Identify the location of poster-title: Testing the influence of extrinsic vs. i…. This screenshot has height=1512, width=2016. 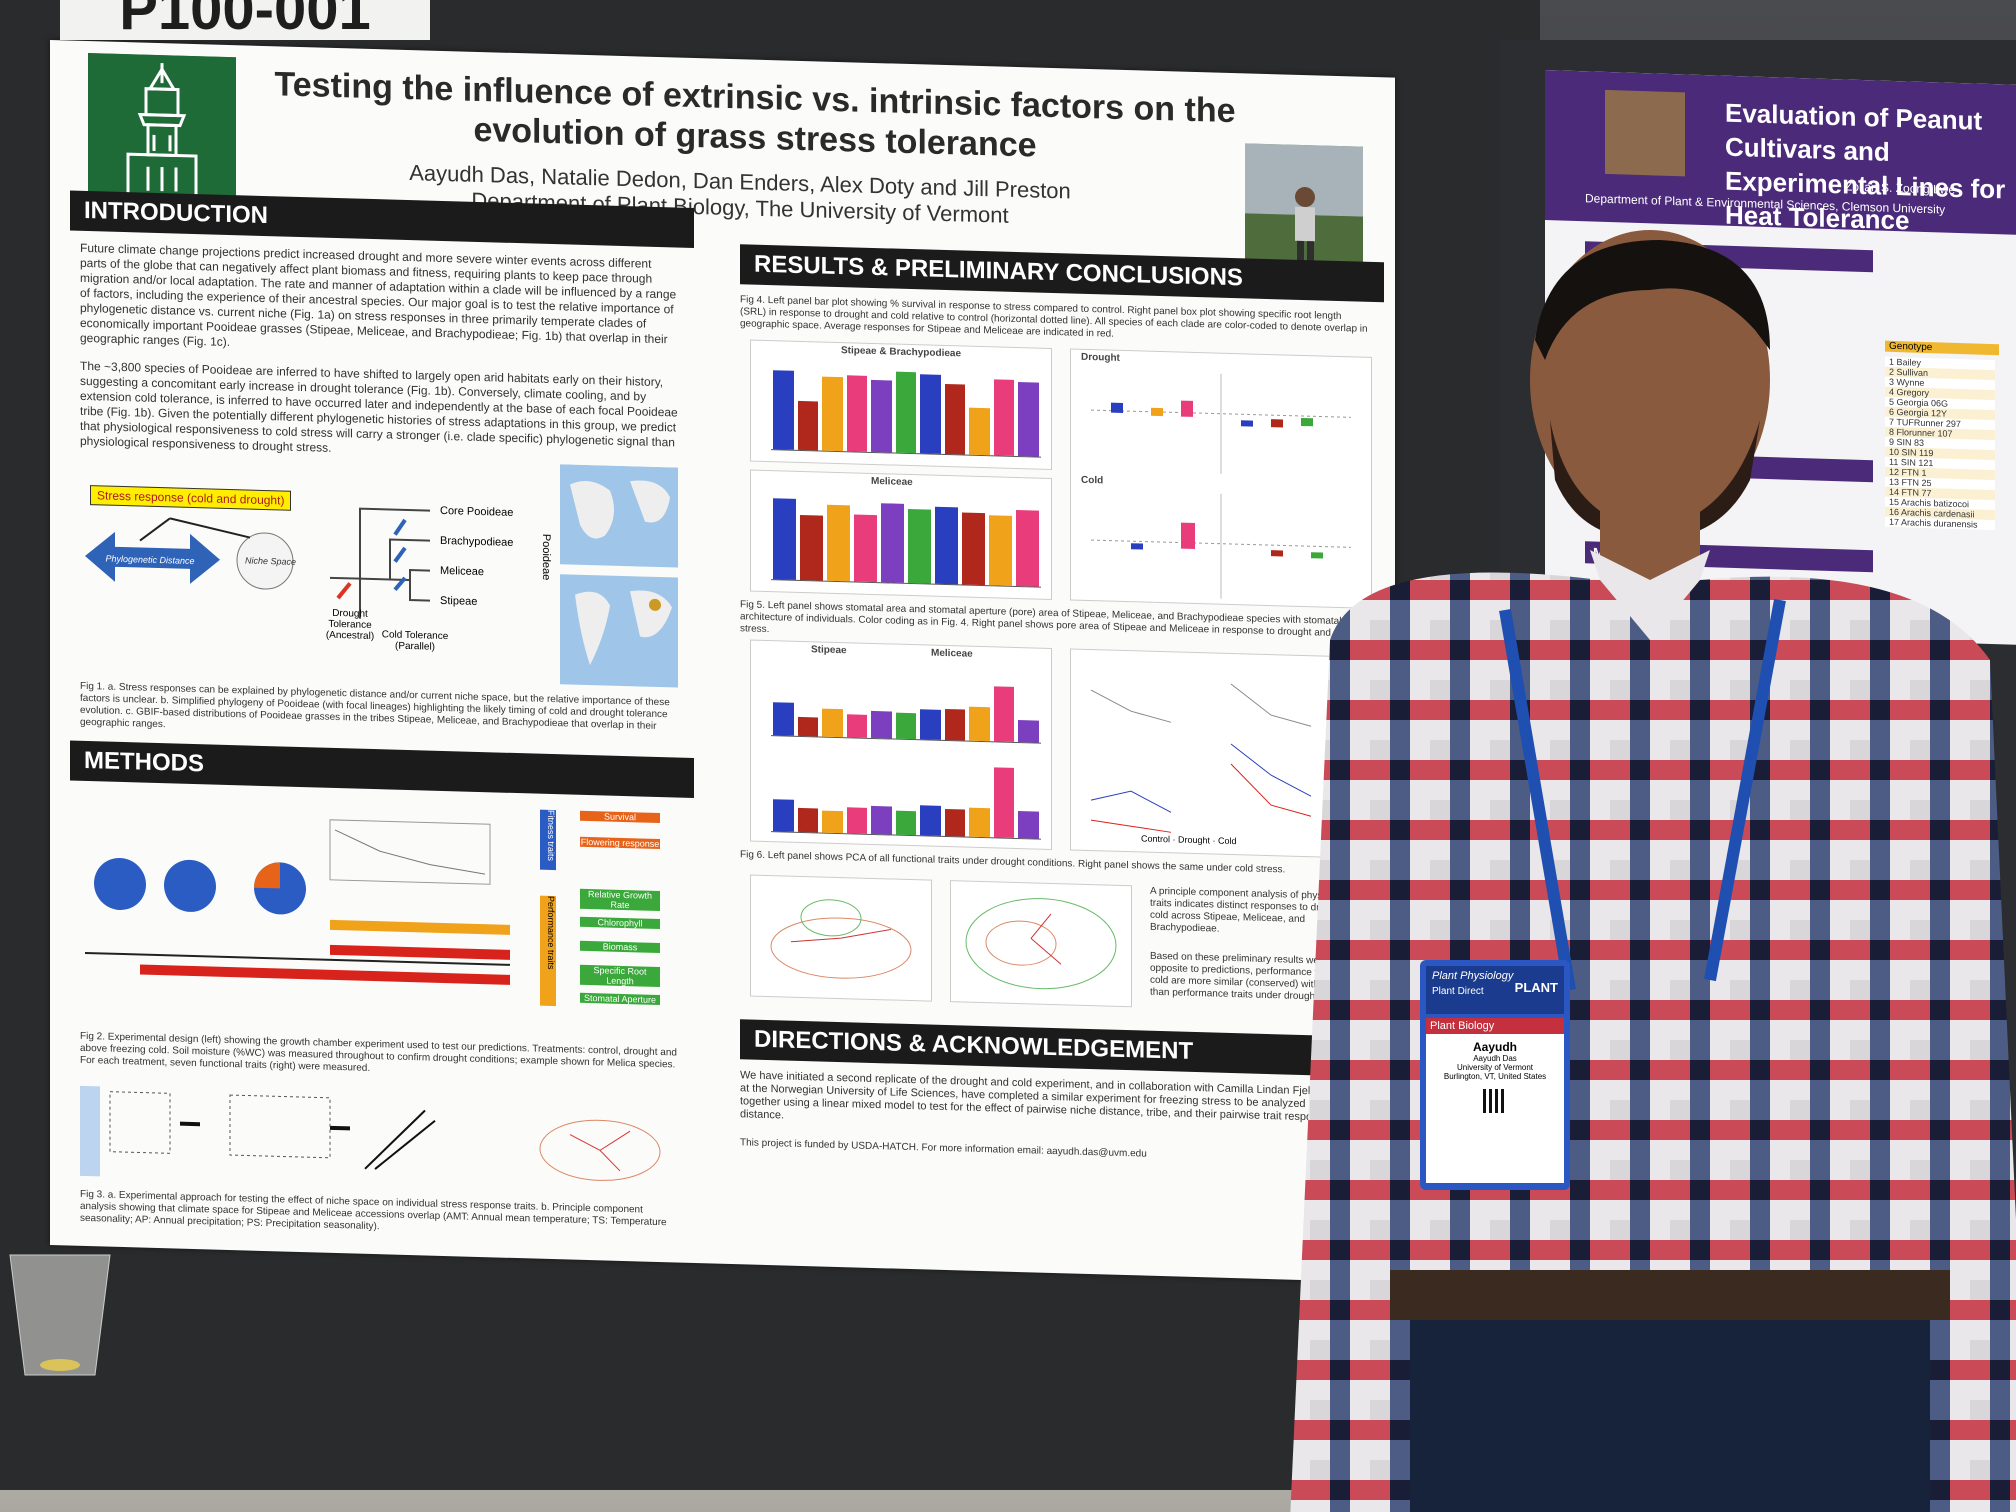
(755, 115).